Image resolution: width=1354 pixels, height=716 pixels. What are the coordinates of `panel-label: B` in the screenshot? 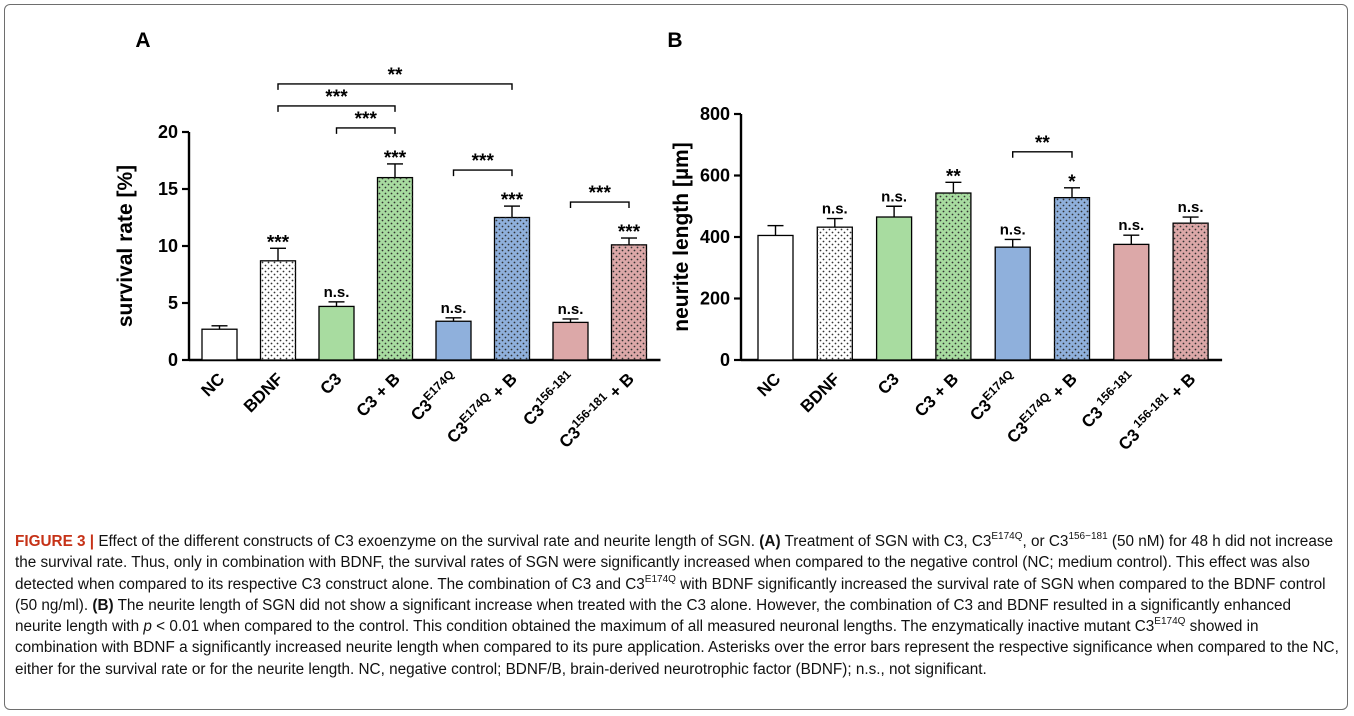 It's located at (674, 40).